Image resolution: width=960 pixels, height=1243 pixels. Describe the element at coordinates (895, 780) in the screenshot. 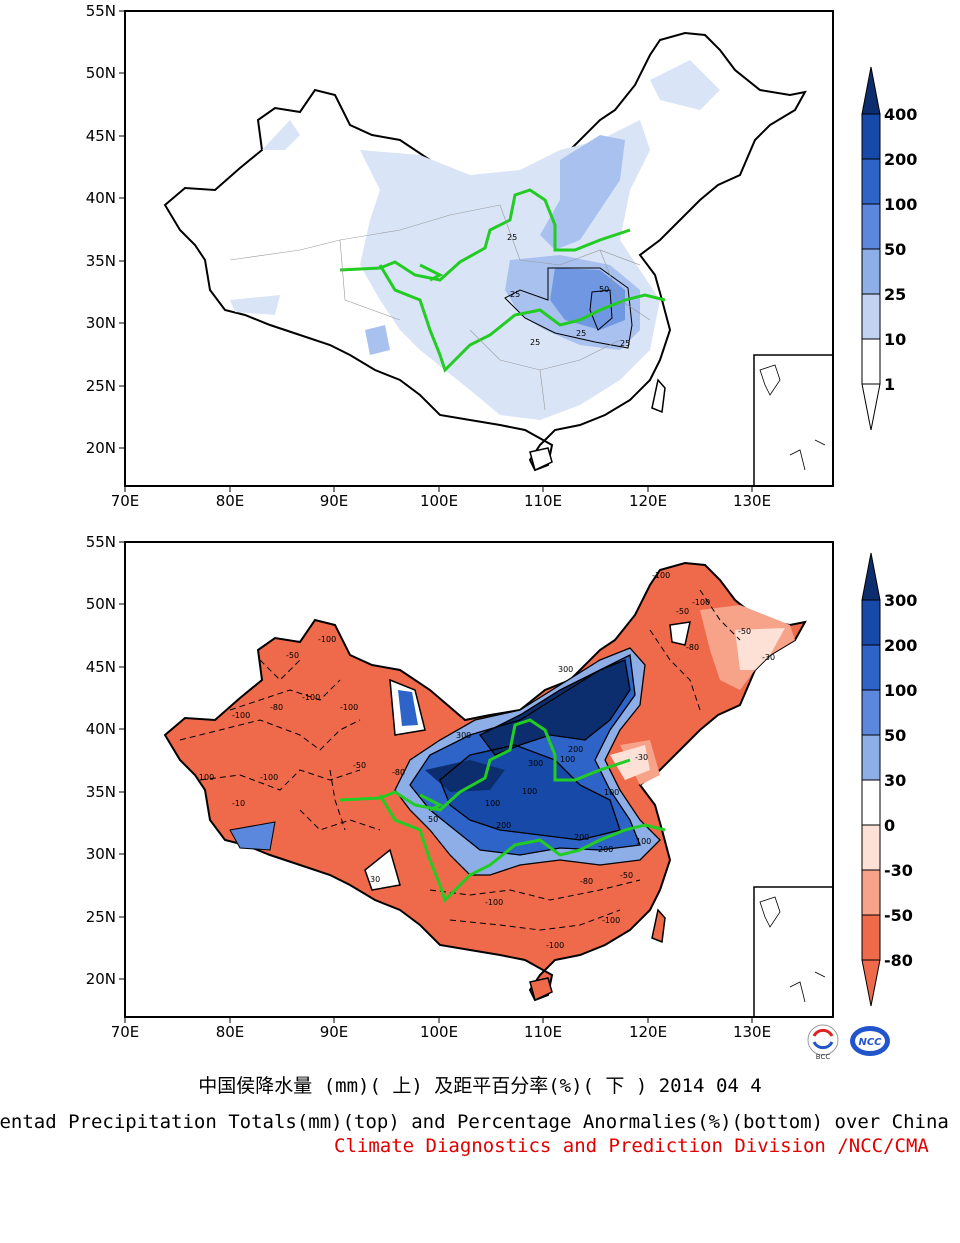

I see `colorbar-label: 30` at that location.